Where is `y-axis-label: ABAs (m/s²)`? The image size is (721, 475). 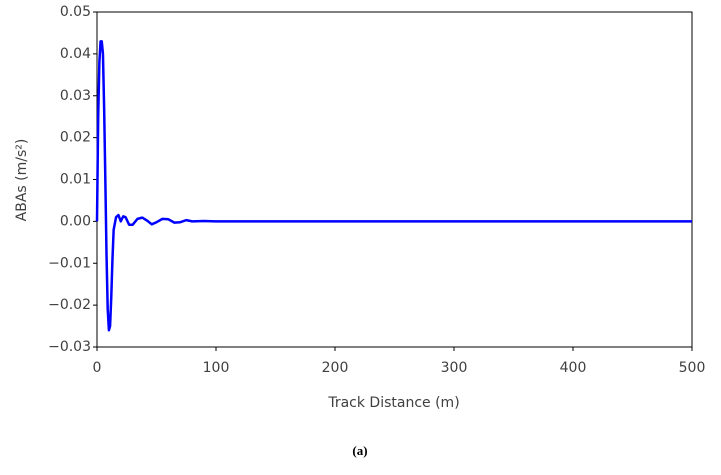
y-axis-label: ABAs (m/s²) is located at coordinates (22, 180).